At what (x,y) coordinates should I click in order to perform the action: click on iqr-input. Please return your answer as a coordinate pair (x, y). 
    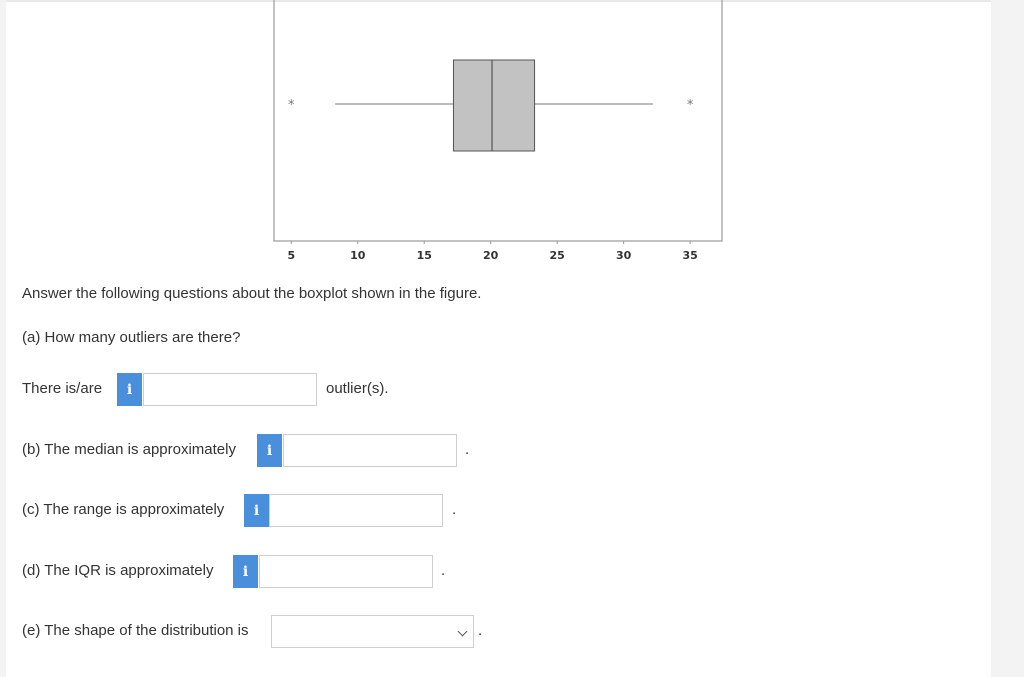
    Looking at the image, I should click on (346, 571).